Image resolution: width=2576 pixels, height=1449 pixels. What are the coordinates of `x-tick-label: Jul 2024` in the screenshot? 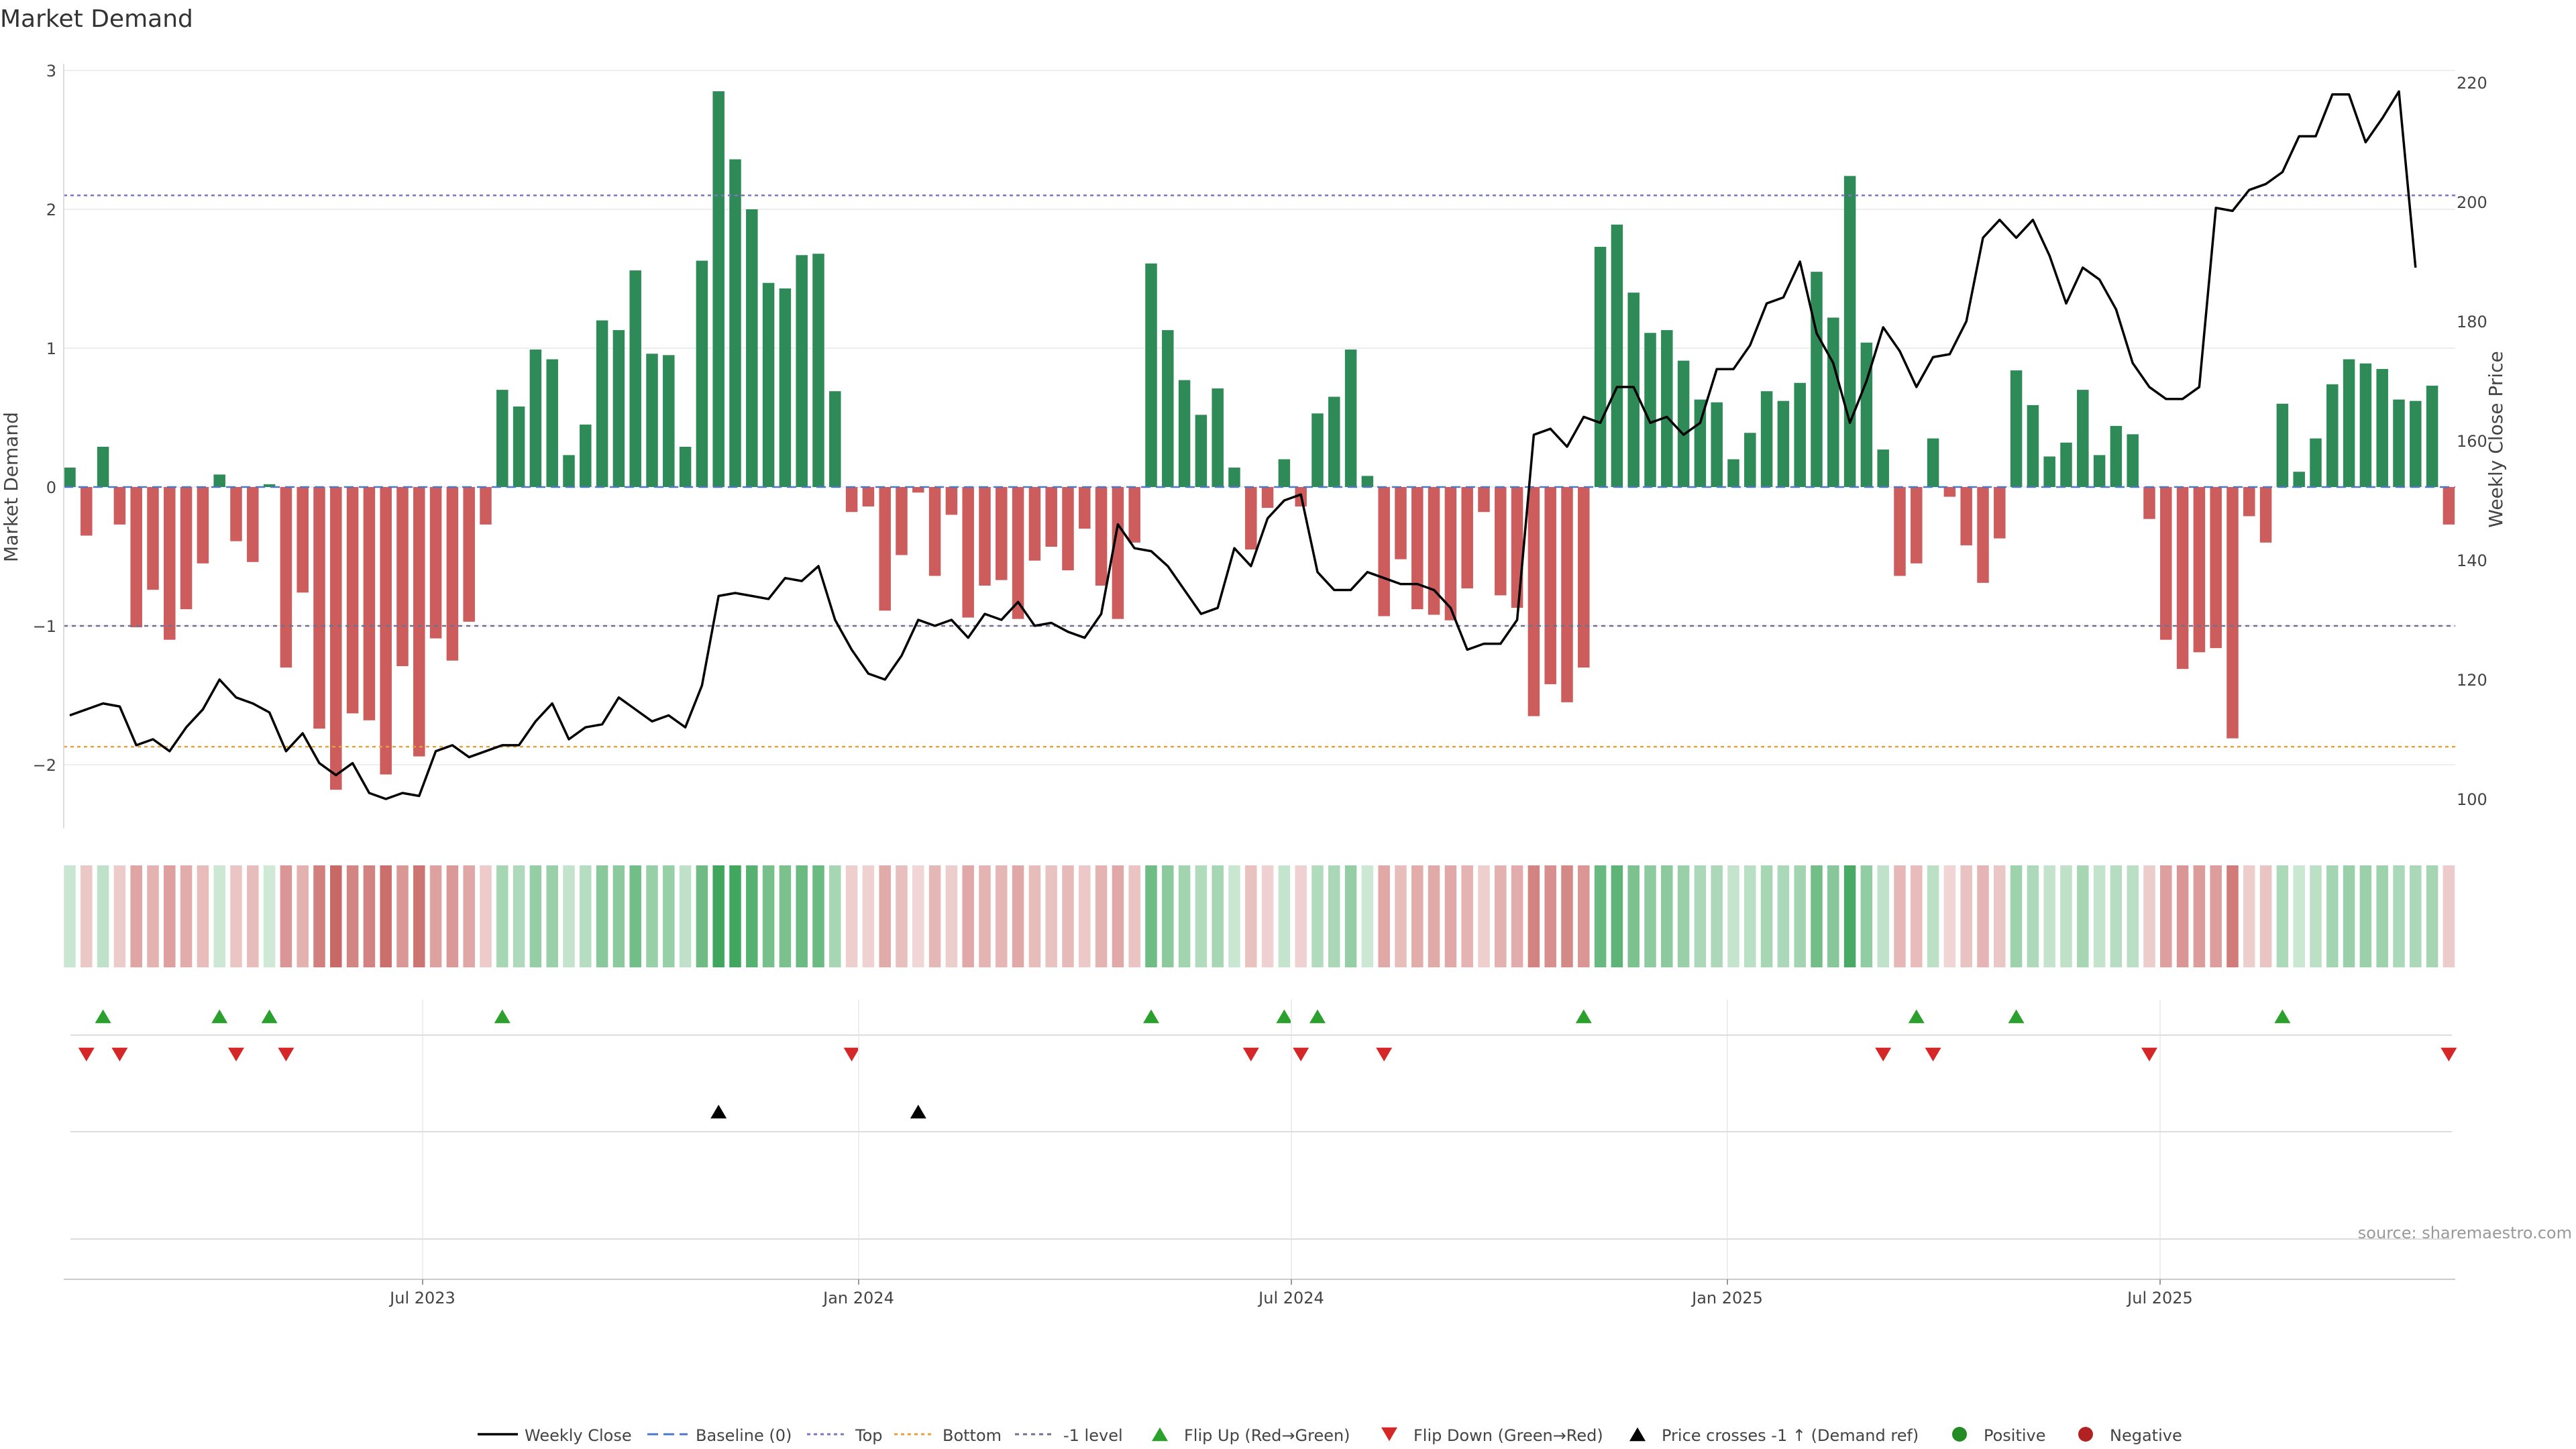 It's located at (1290, 1298).